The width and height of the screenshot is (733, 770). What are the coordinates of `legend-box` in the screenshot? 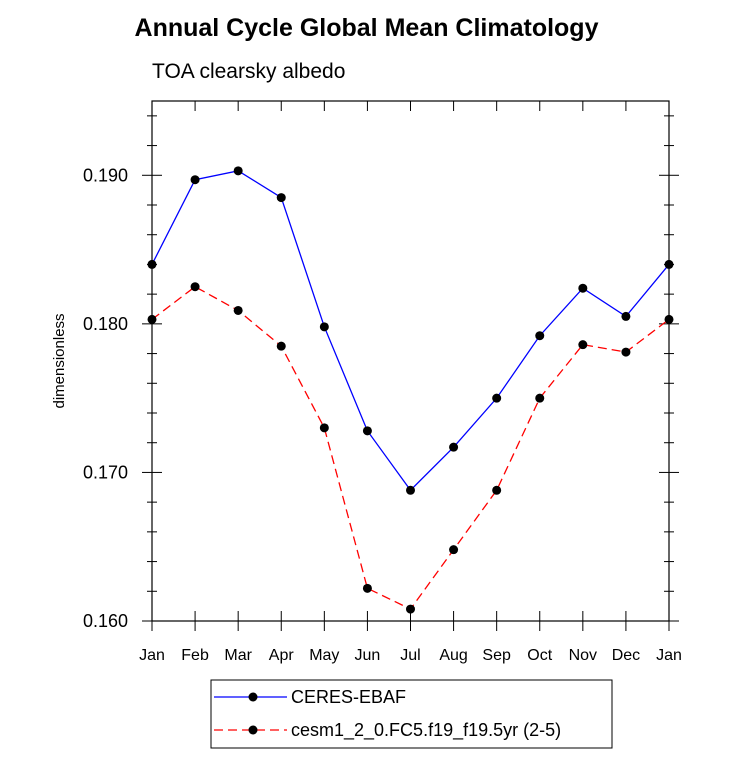 It's located at (411, 714).